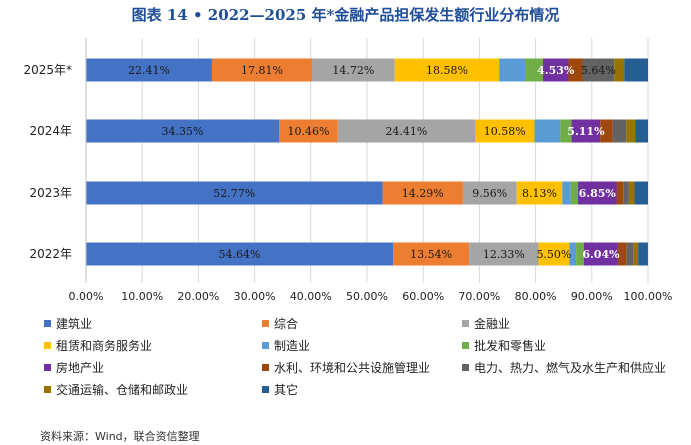 The height and width of the screenshot is (445, 691). I want to click on data-label: 54.64%, so click(240, 254).